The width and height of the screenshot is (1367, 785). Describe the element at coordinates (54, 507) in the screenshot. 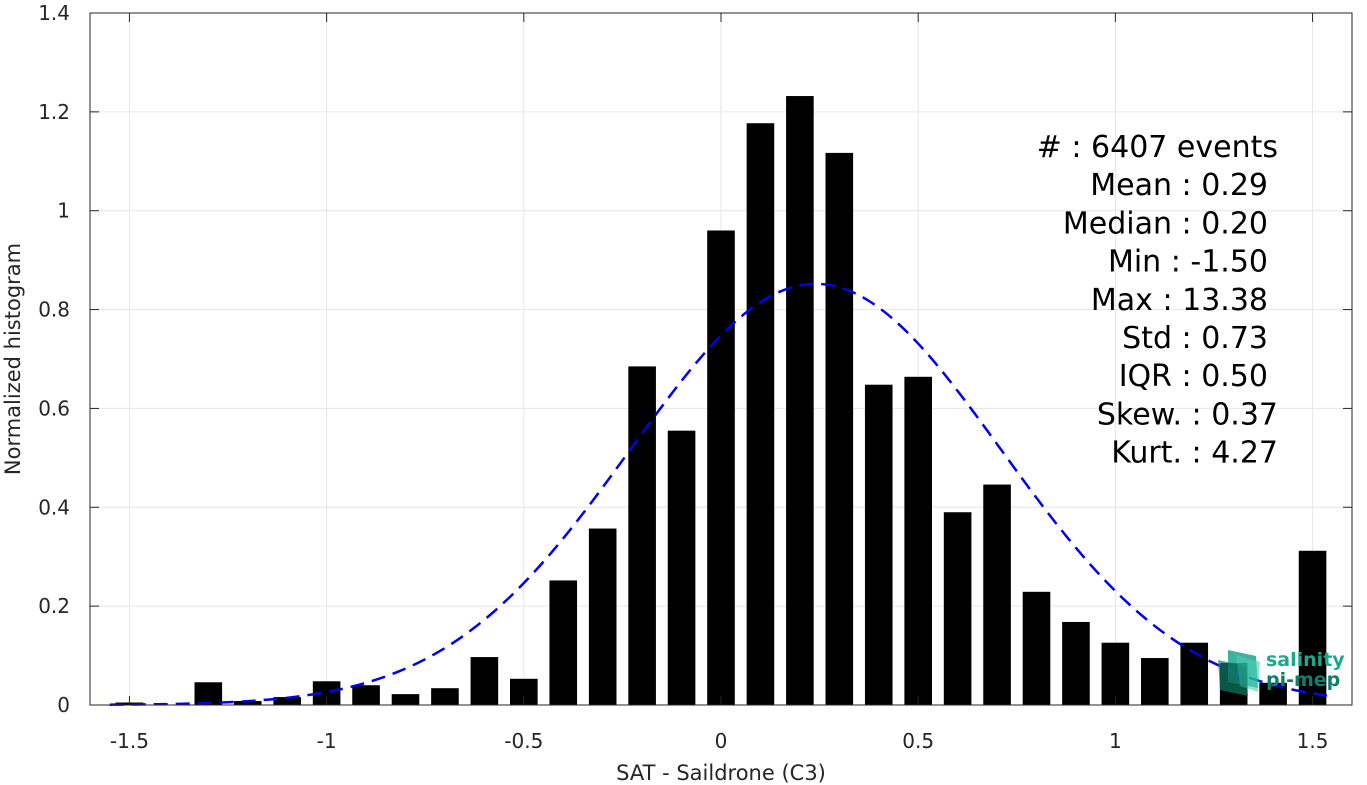

I see `y-tick-label: 0.4` at that location.